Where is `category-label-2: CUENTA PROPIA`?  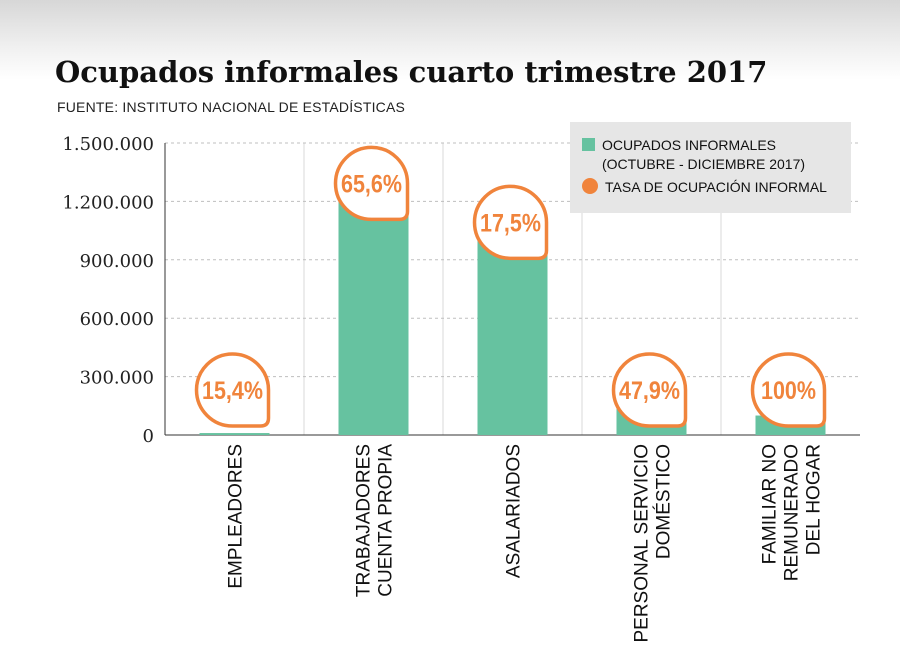
category-label-2: CUENTA PROPIA is located at coordinates (386, 520).